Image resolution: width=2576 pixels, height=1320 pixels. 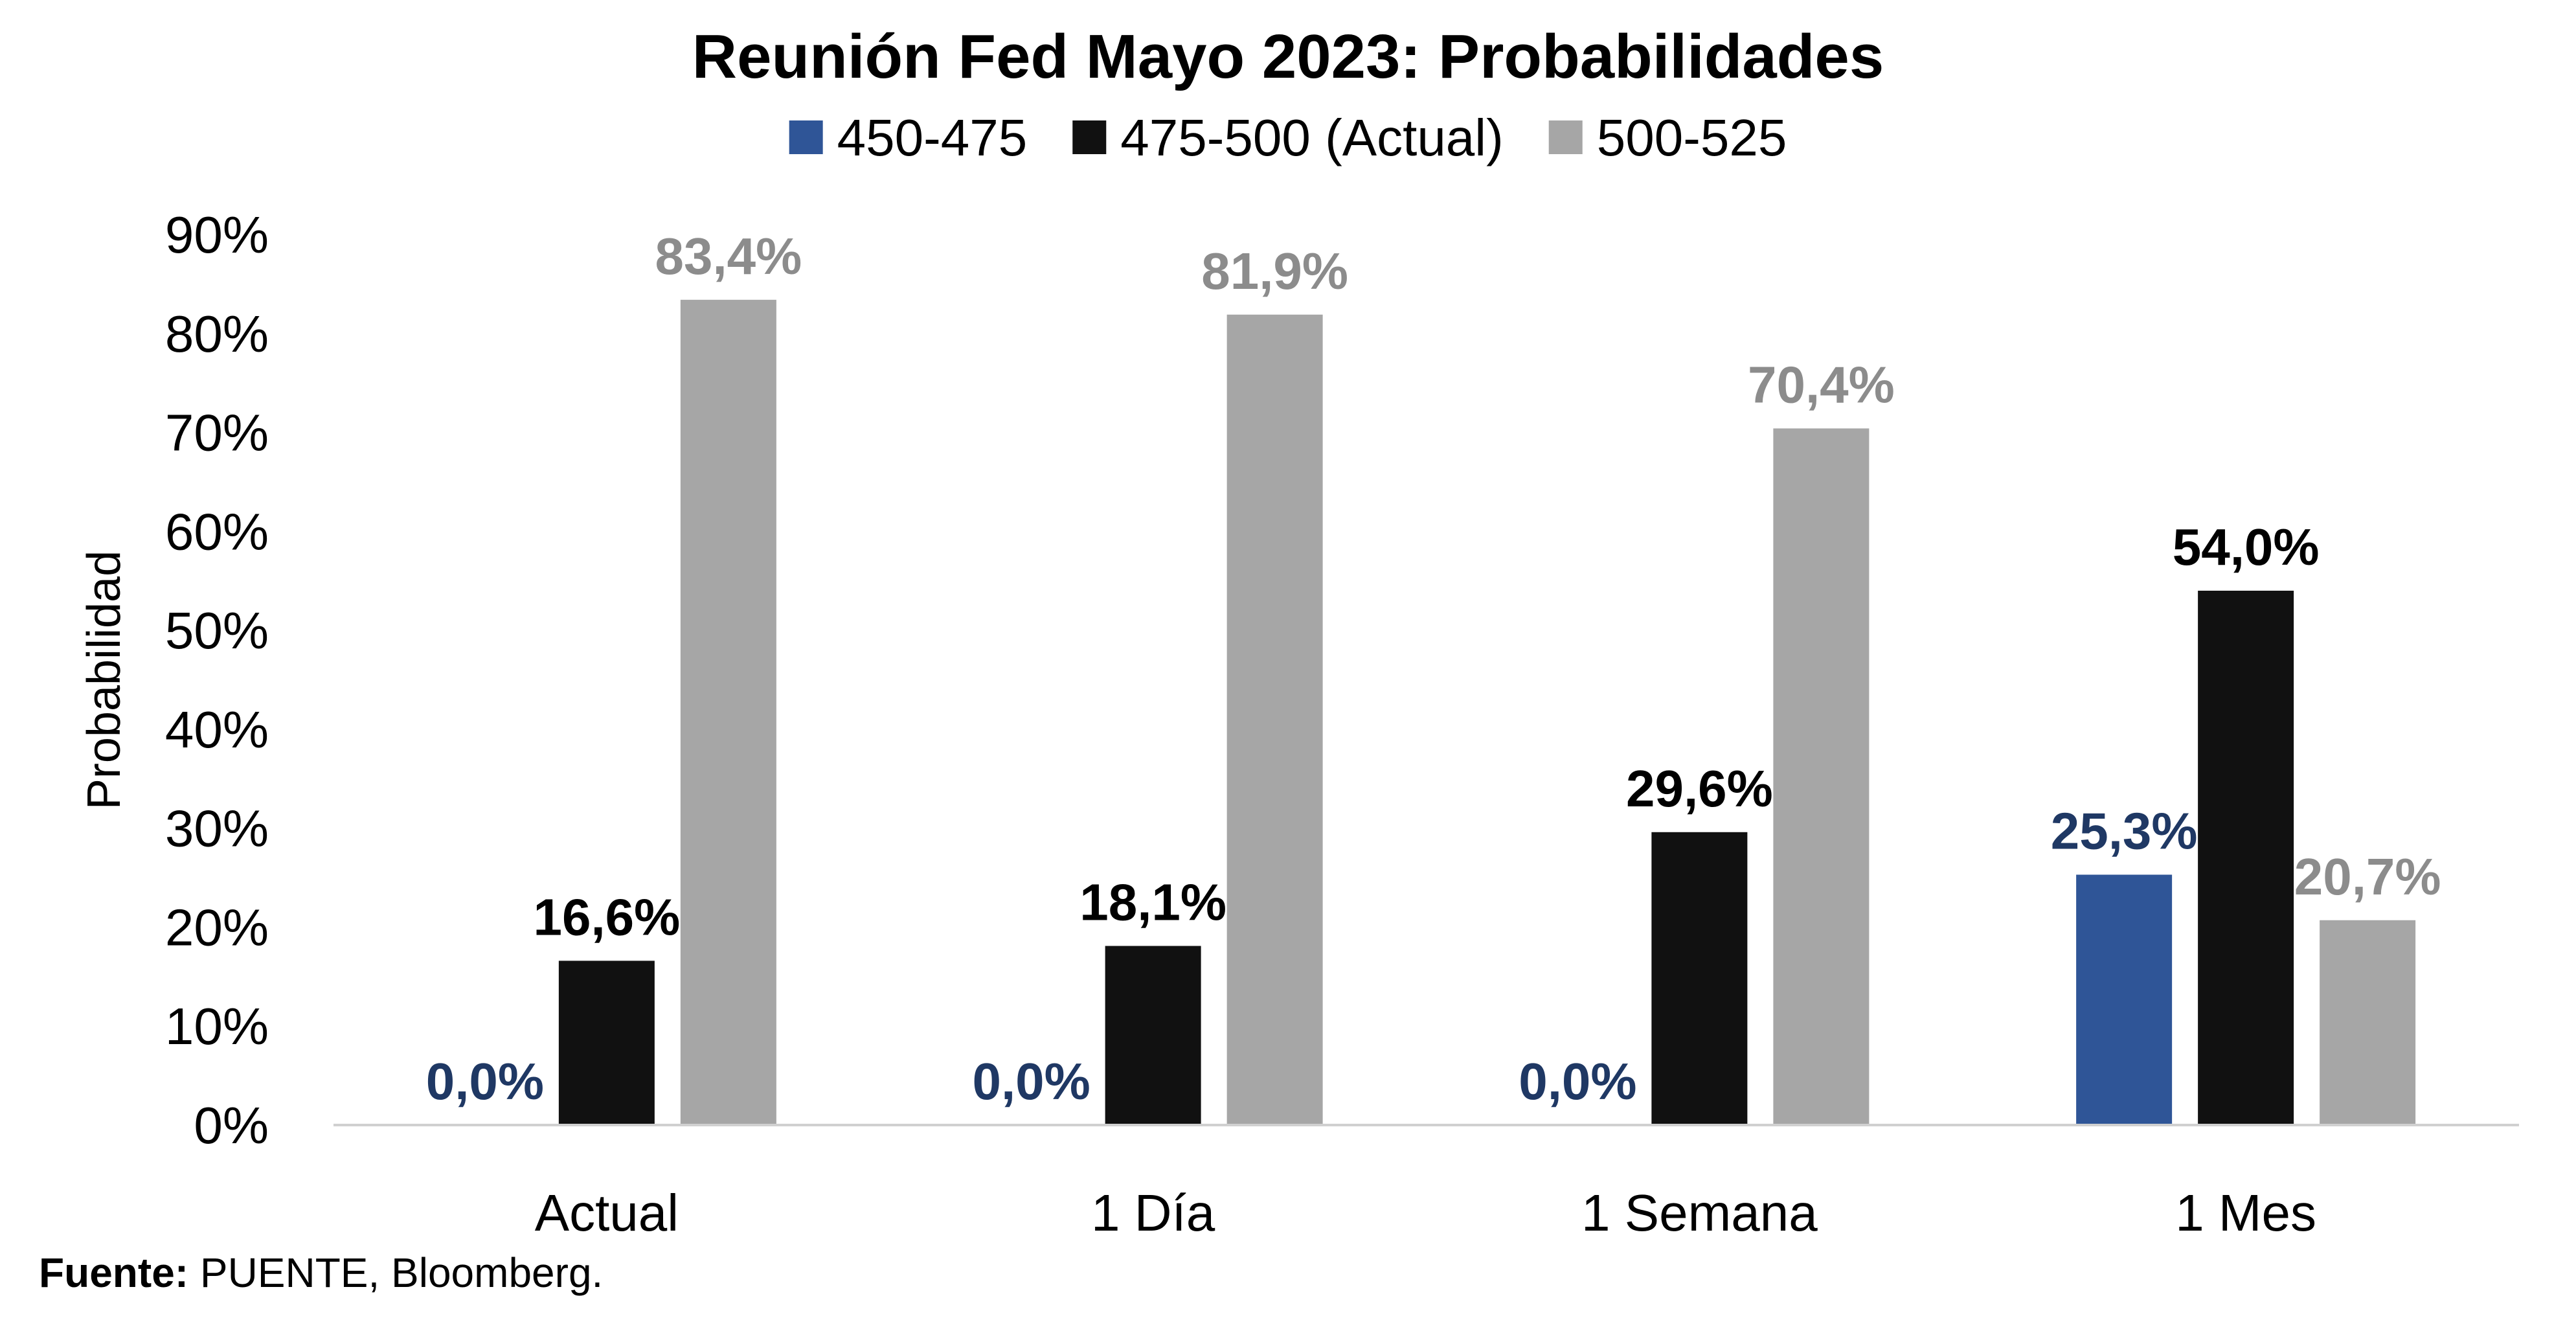 I want to click on data-label: 54,0%, so click(x=2246, y=547).